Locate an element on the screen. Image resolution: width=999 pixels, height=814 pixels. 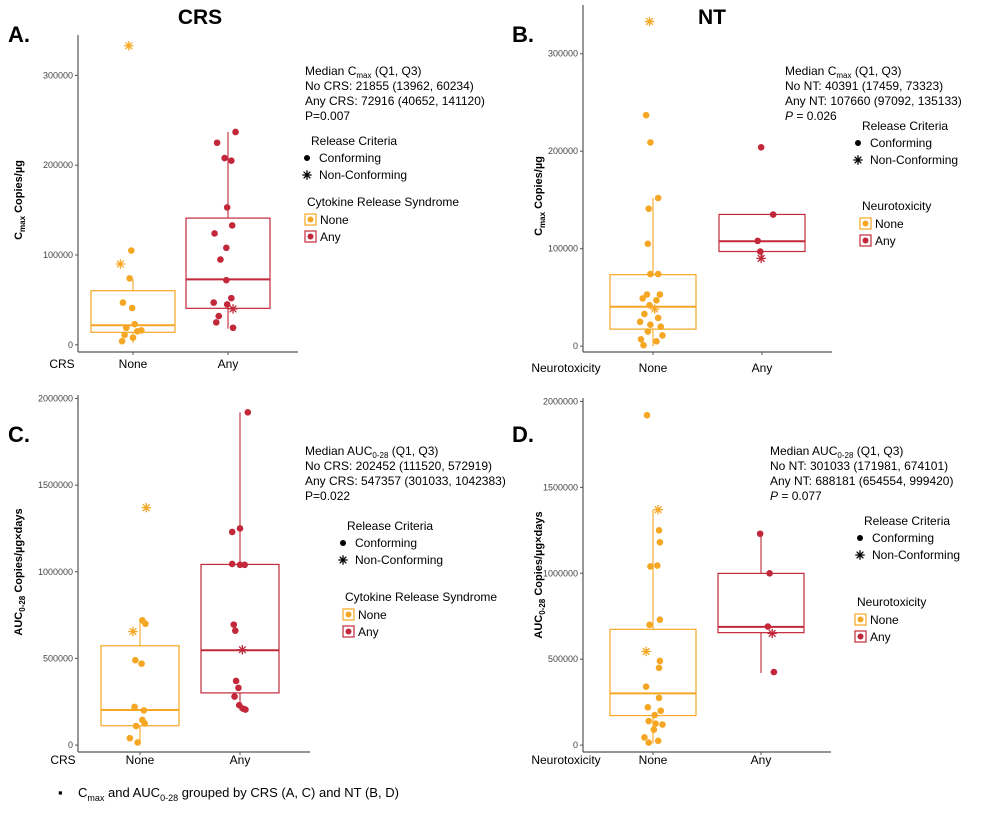
y-tick-label: 500000 is located at coordinates (563, 659).